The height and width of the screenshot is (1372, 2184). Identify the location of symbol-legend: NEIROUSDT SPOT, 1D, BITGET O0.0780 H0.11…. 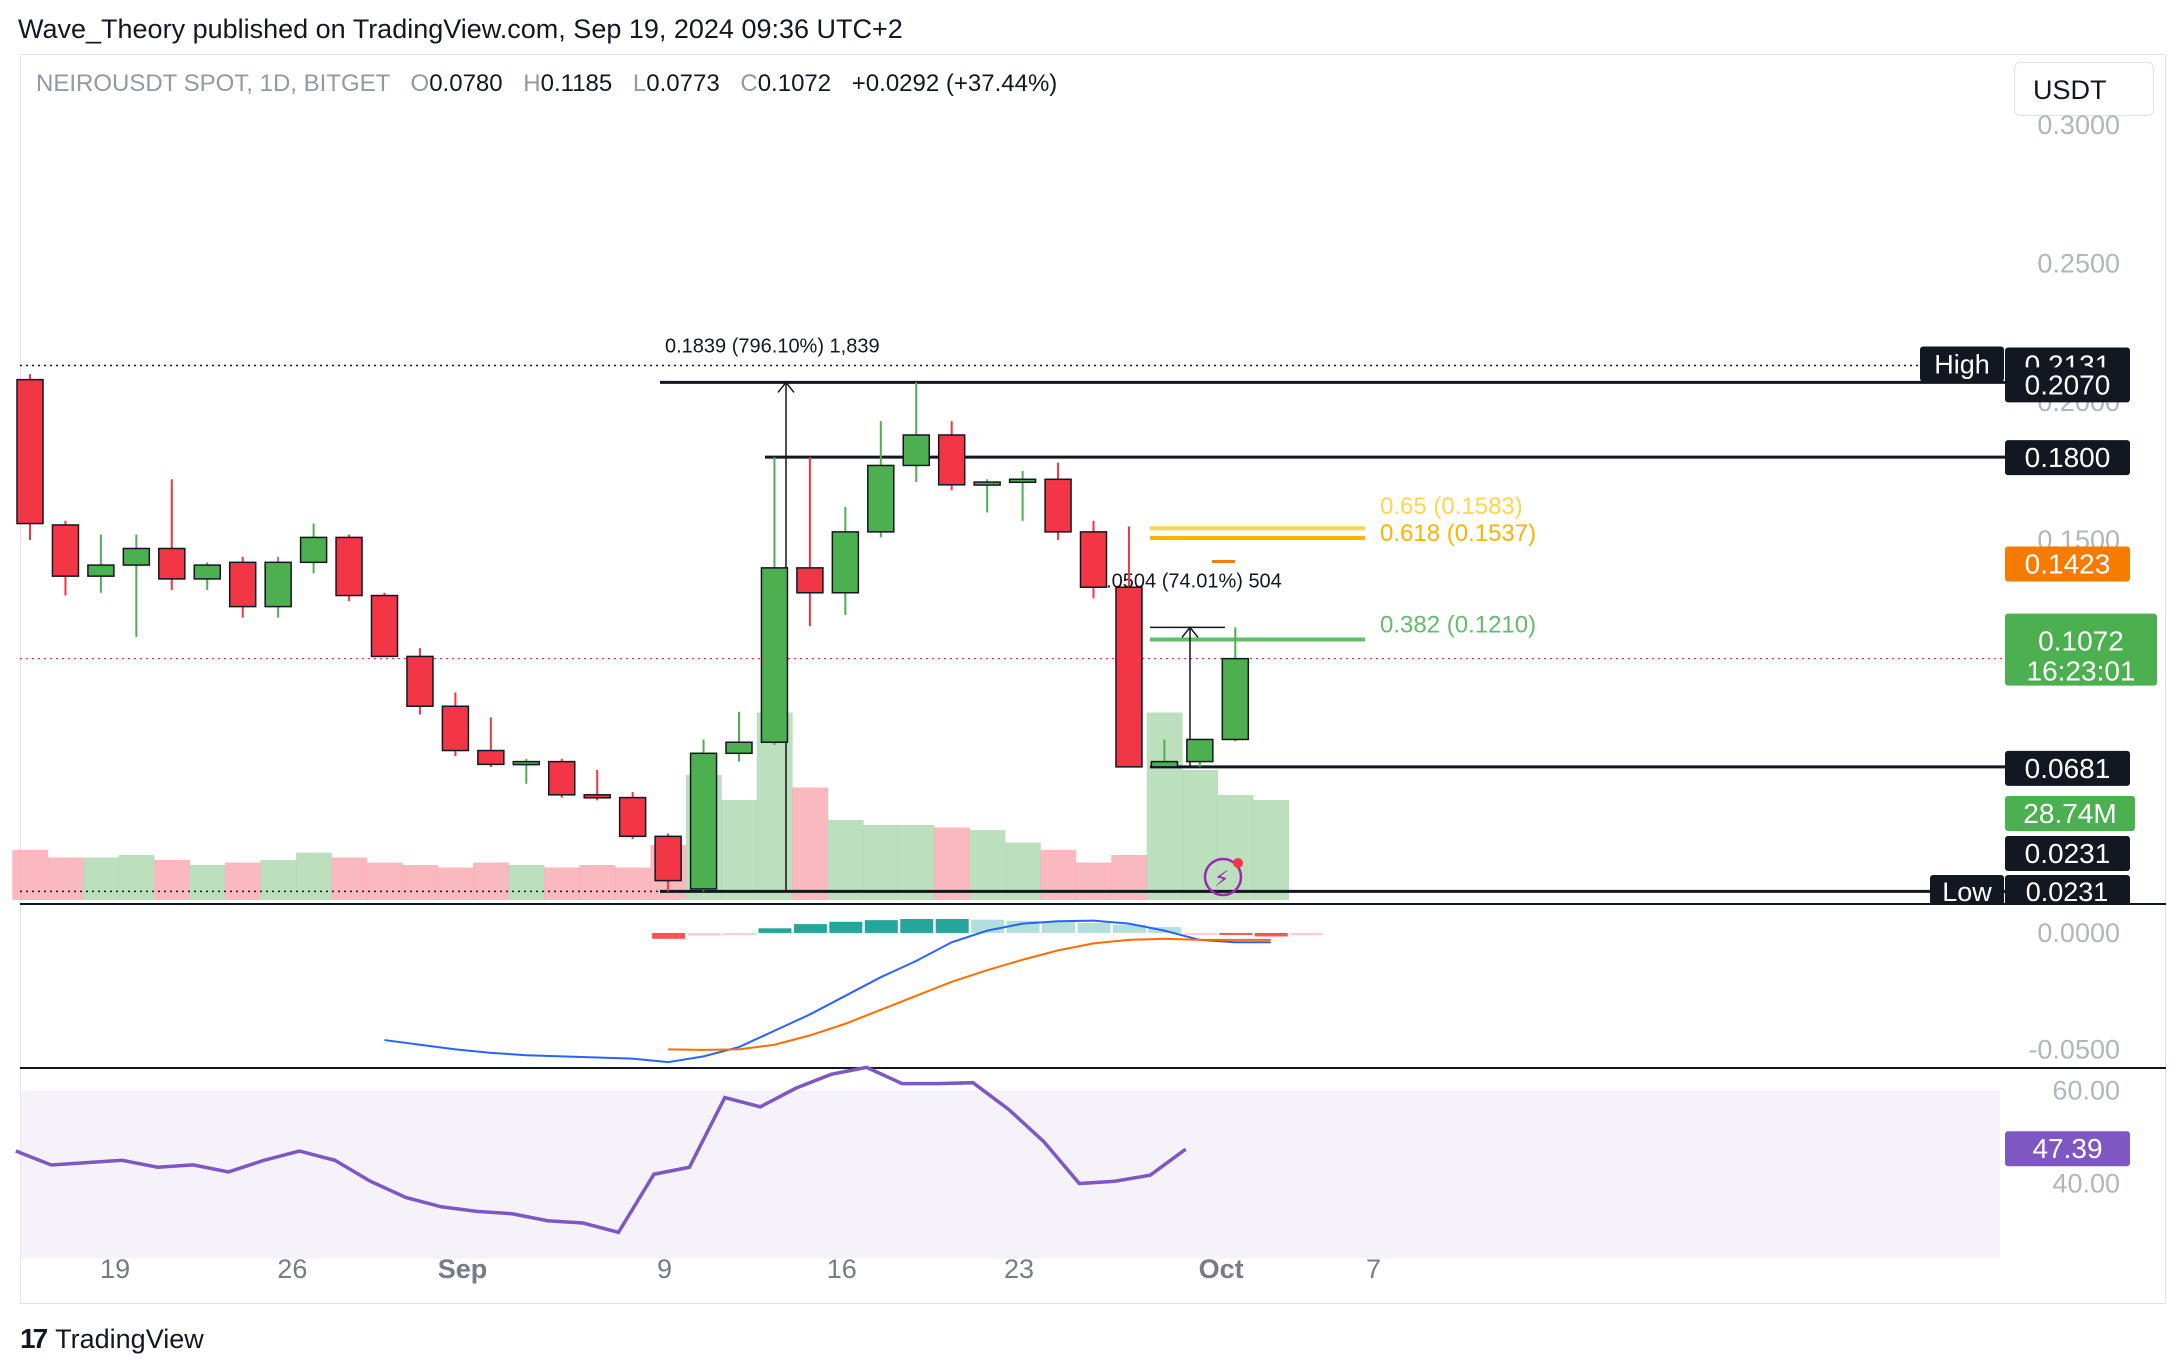
(546, 84).